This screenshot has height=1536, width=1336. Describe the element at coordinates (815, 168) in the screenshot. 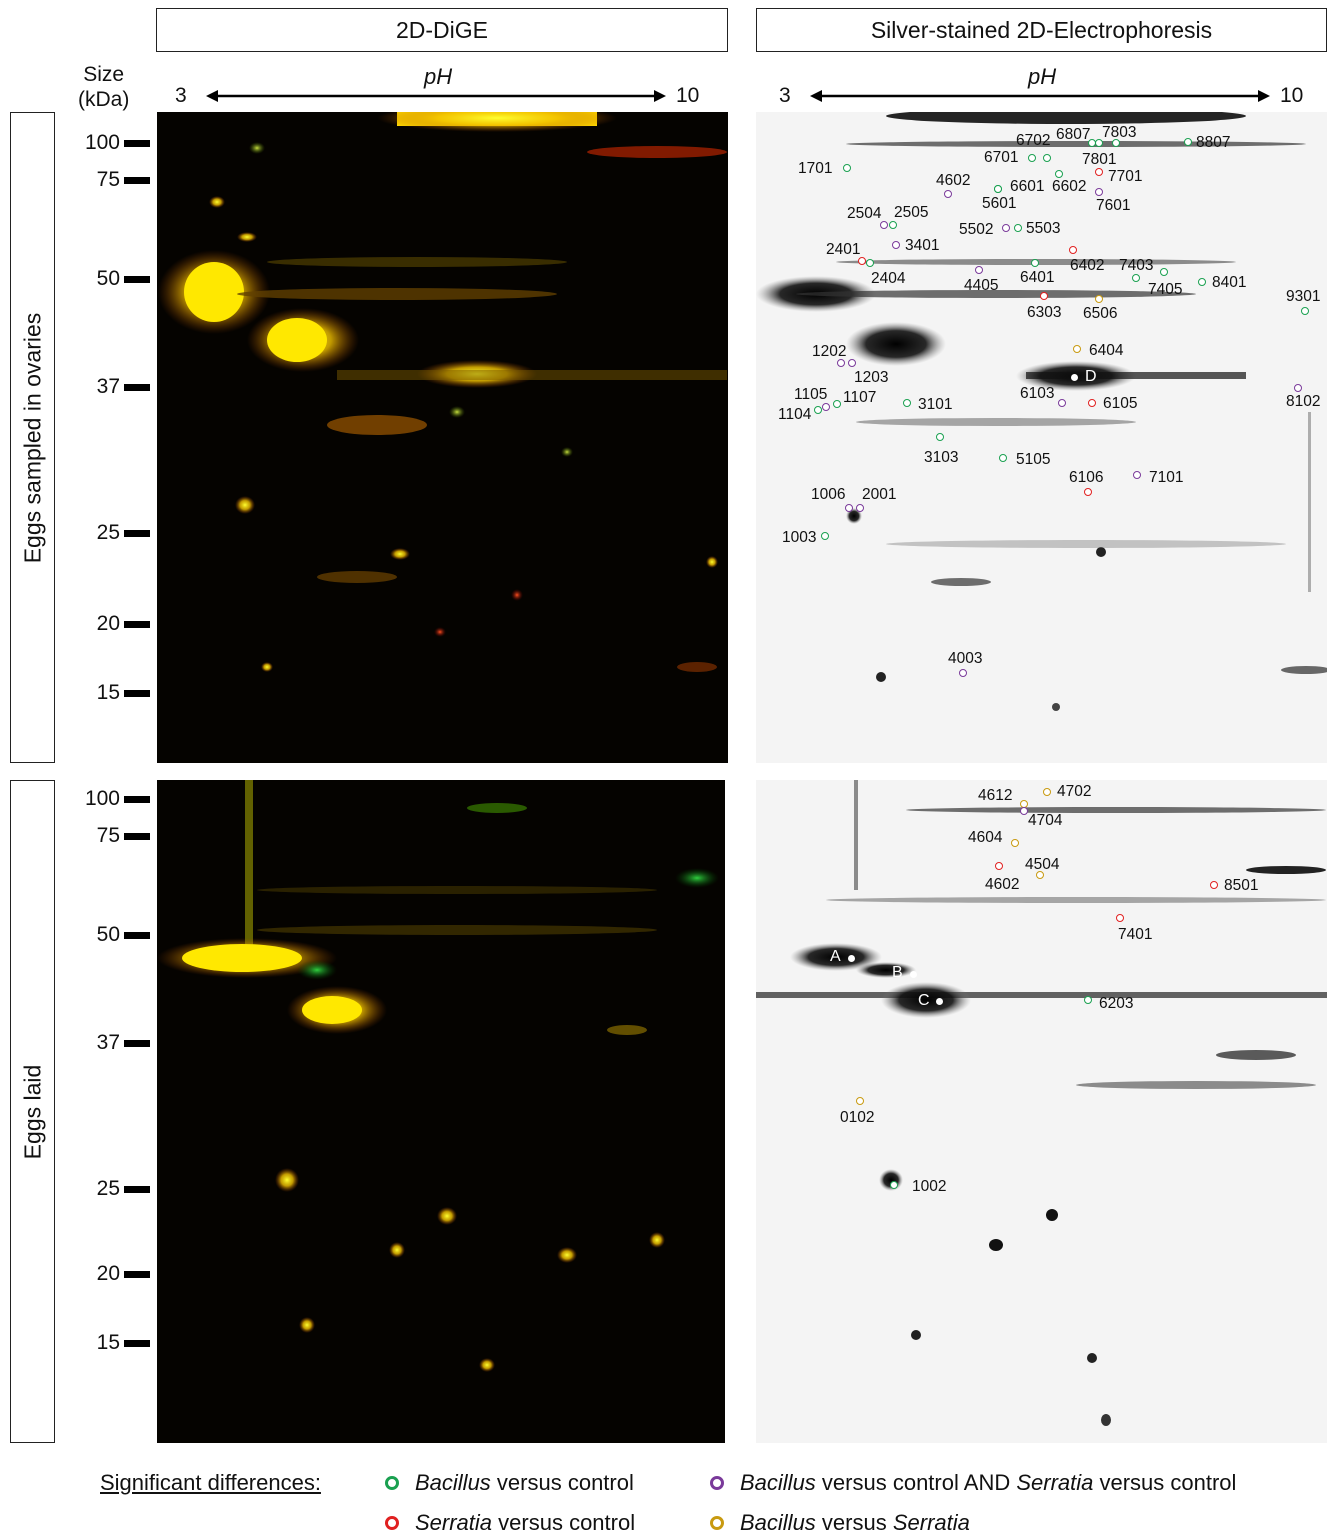

I see `spot-label: 1701` at that location.